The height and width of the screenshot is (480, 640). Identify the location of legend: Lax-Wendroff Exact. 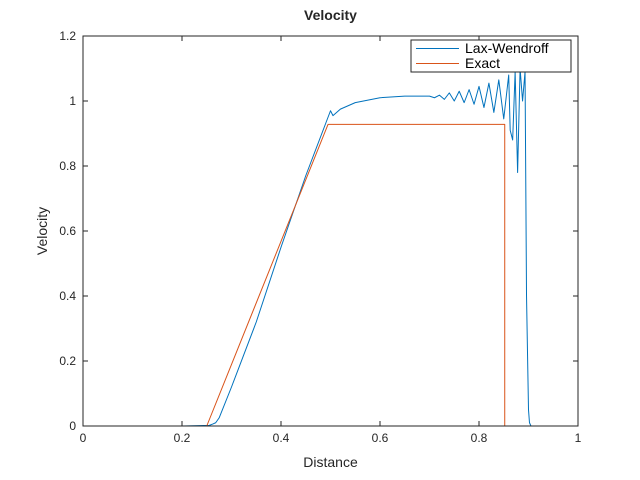
(491, 56).